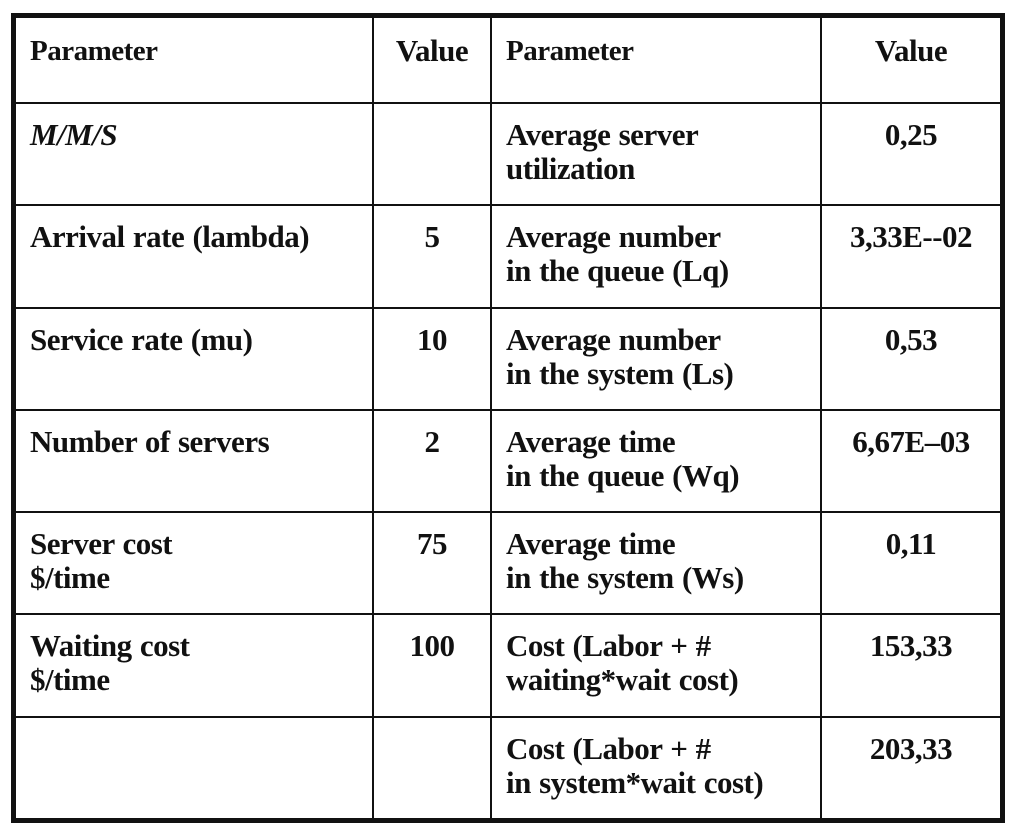  I want to click on param-text: Waiting cost, so click(110, 646).